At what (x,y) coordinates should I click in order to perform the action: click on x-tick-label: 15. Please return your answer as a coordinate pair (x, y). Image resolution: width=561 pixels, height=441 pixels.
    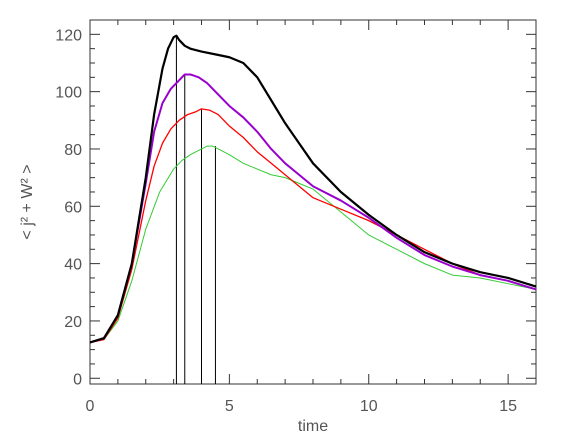
    Looking at the image, I should click on (508, 406).